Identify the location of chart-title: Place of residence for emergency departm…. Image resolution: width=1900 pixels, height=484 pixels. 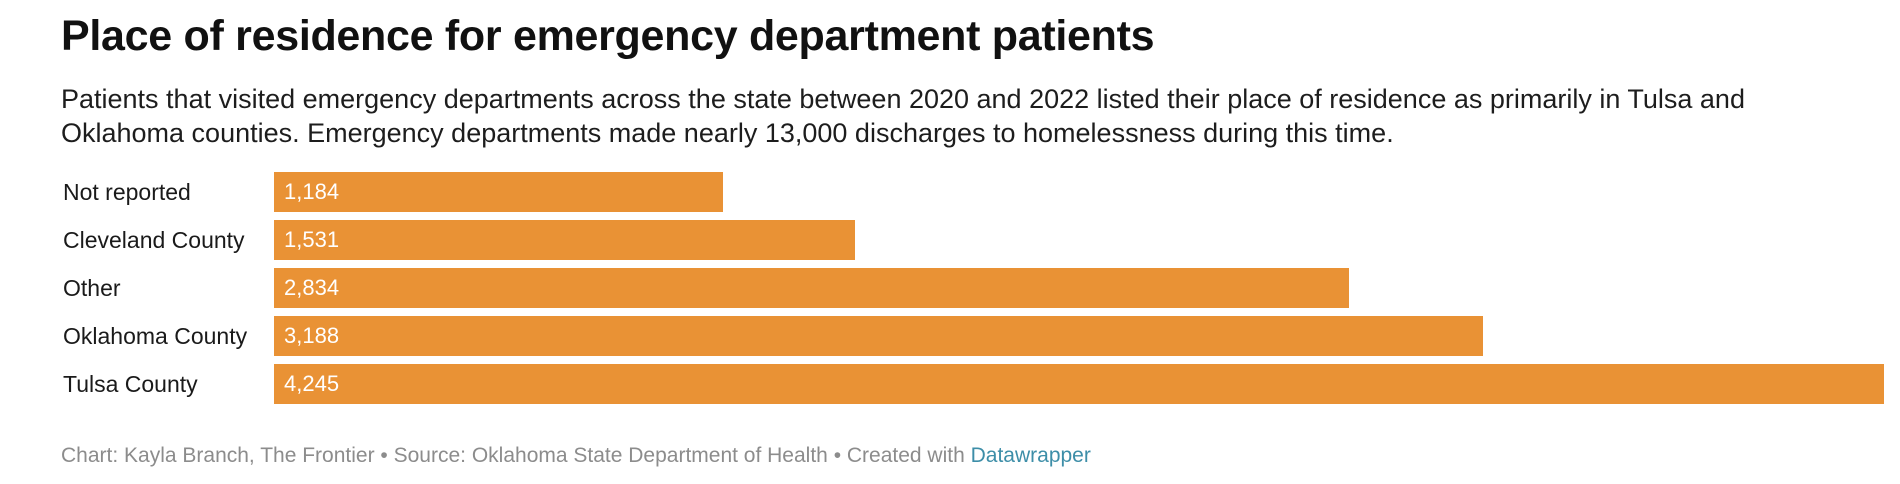
(608, 36).